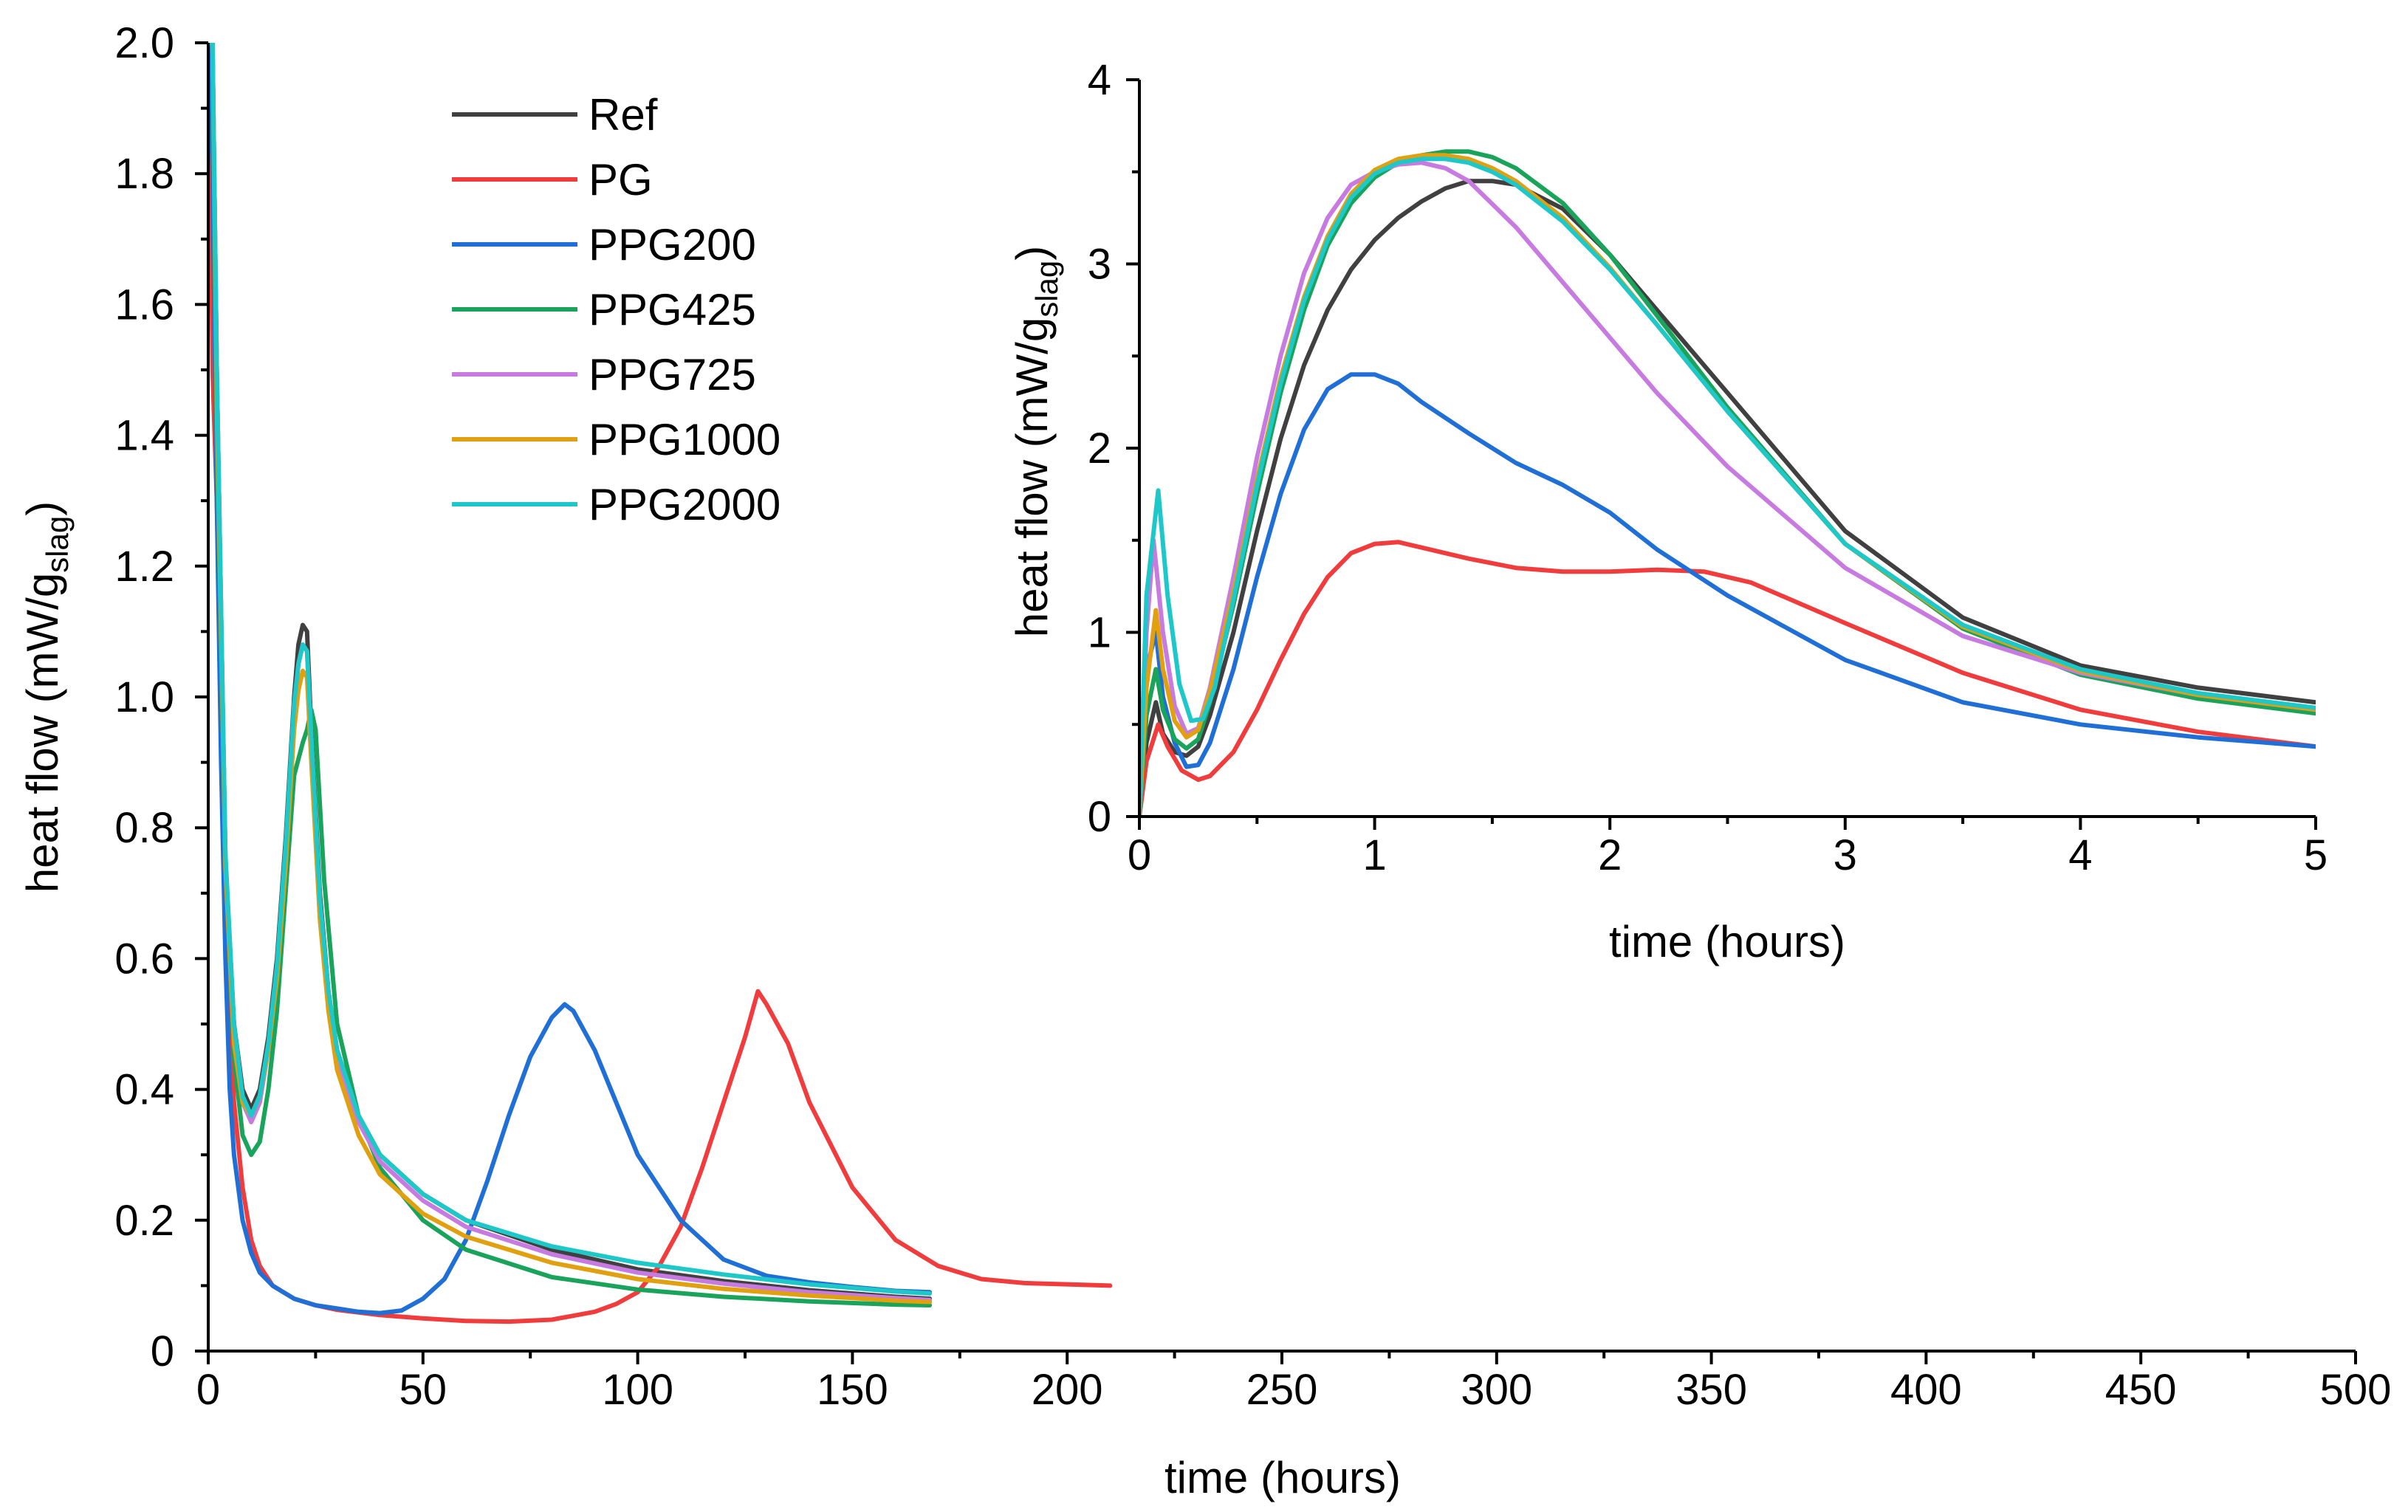  What do you see at coordinates (1099, 80) in the screenshot?
I see `inset-y-tick-label: 4` at bounding box center [1099, 80].